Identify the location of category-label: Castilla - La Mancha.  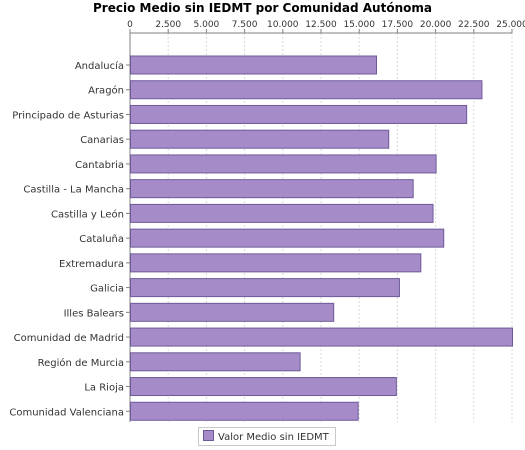
(73, 190).